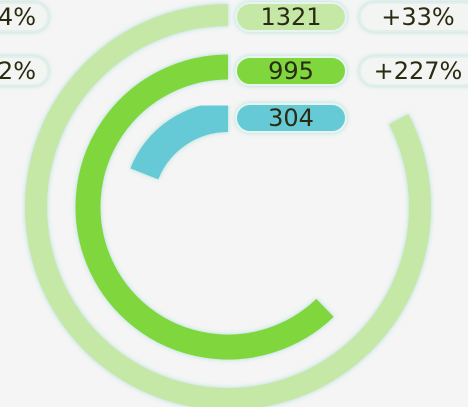 This screenshot has width=468, height=407. I want to click on value-label: 304, so click(291, 118).